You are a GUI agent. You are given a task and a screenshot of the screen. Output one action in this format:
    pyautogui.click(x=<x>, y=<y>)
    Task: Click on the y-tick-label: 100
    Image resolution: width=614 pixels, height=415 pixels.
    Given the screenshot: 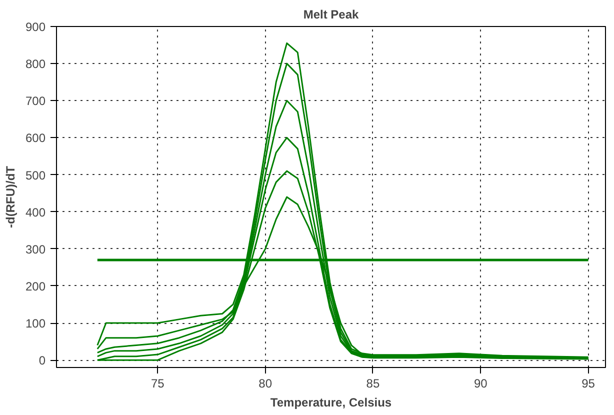 What is the action you would take?
    pyautogui.click(x=35, y=323)
    